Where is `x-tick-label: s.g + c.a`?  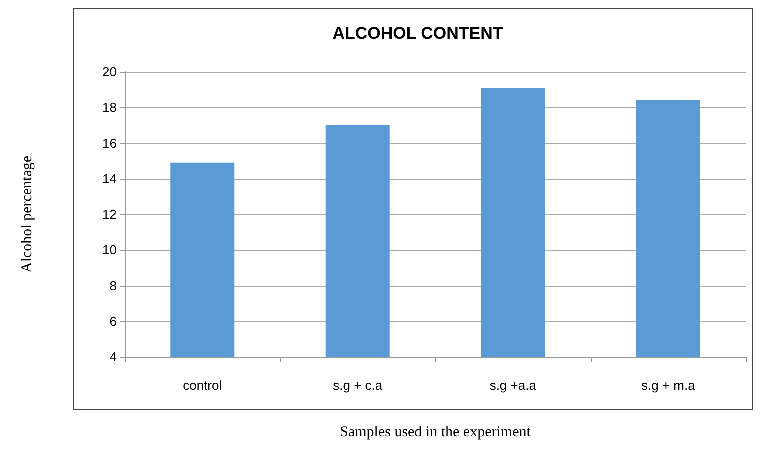
x-tick-label: s.g + c.a is located at coordinates (358, 385).